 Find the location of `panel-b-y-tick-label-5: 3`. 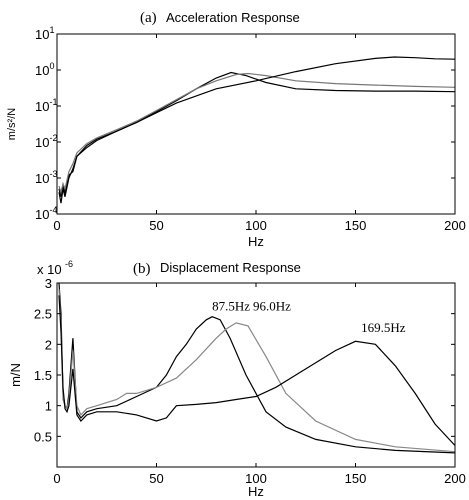

panel-b-y-tick-label-5: 3 is located at coordinates (48, 283).